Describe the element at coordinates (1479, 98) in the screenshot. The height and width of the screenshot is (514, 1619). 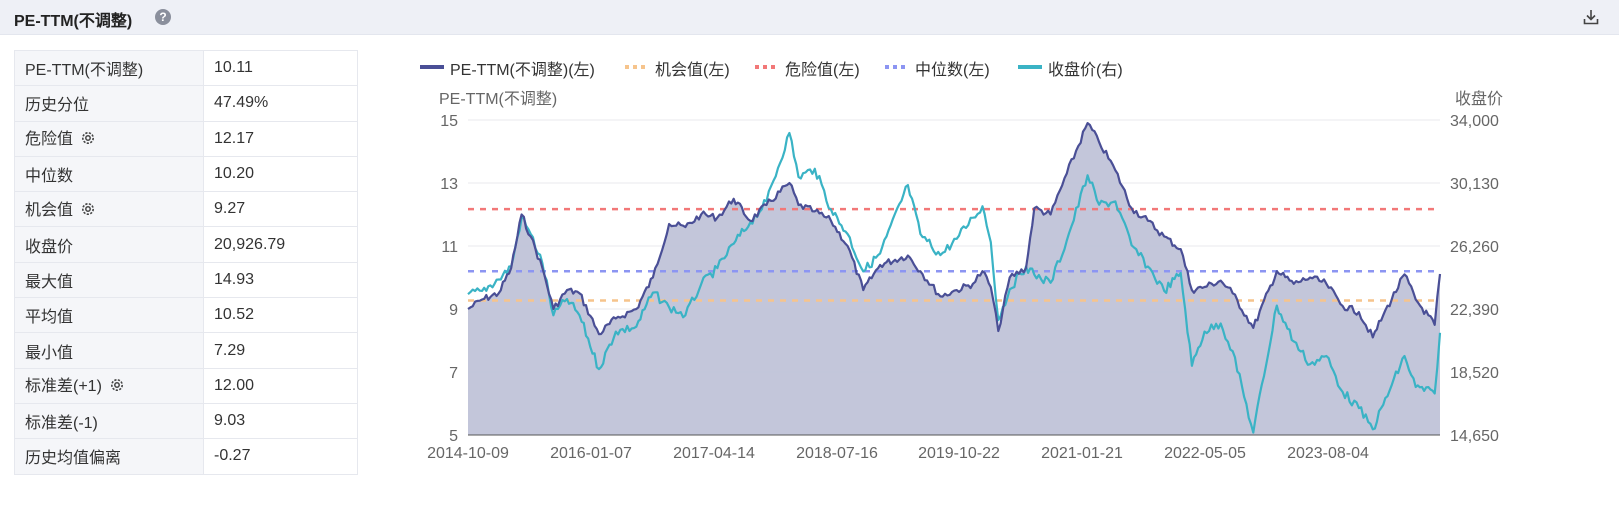
I see `y-right-axis-title: 收盘价` at that location.